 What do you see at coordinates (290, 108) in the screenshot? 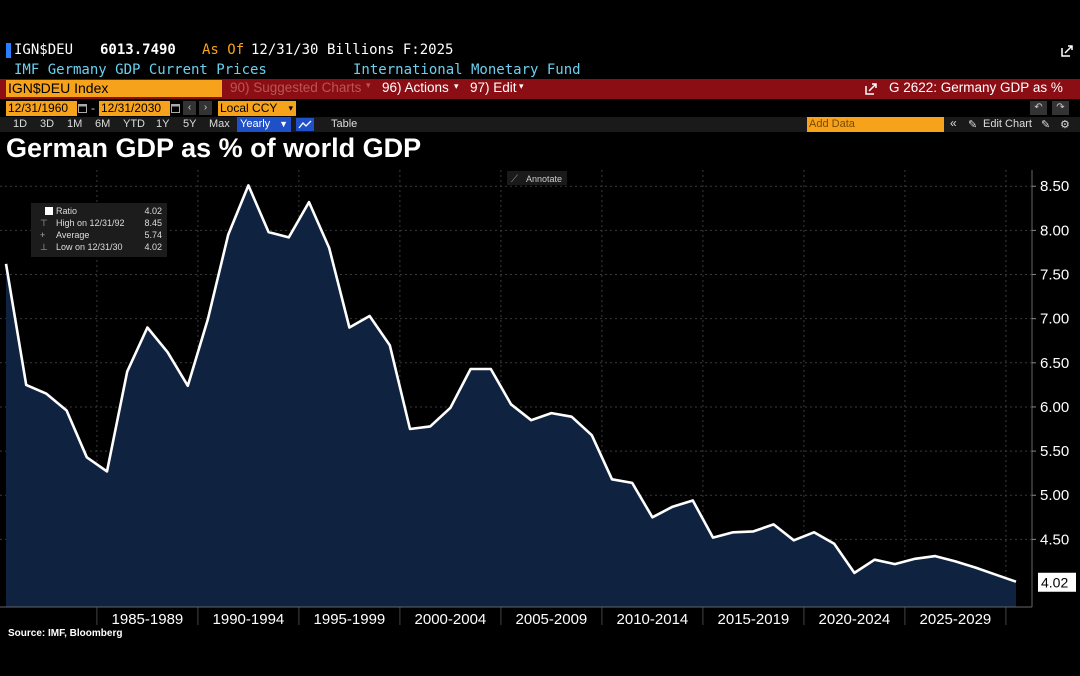
I see `chevron-down-icon: ▾` at bounding box center [290, 108].